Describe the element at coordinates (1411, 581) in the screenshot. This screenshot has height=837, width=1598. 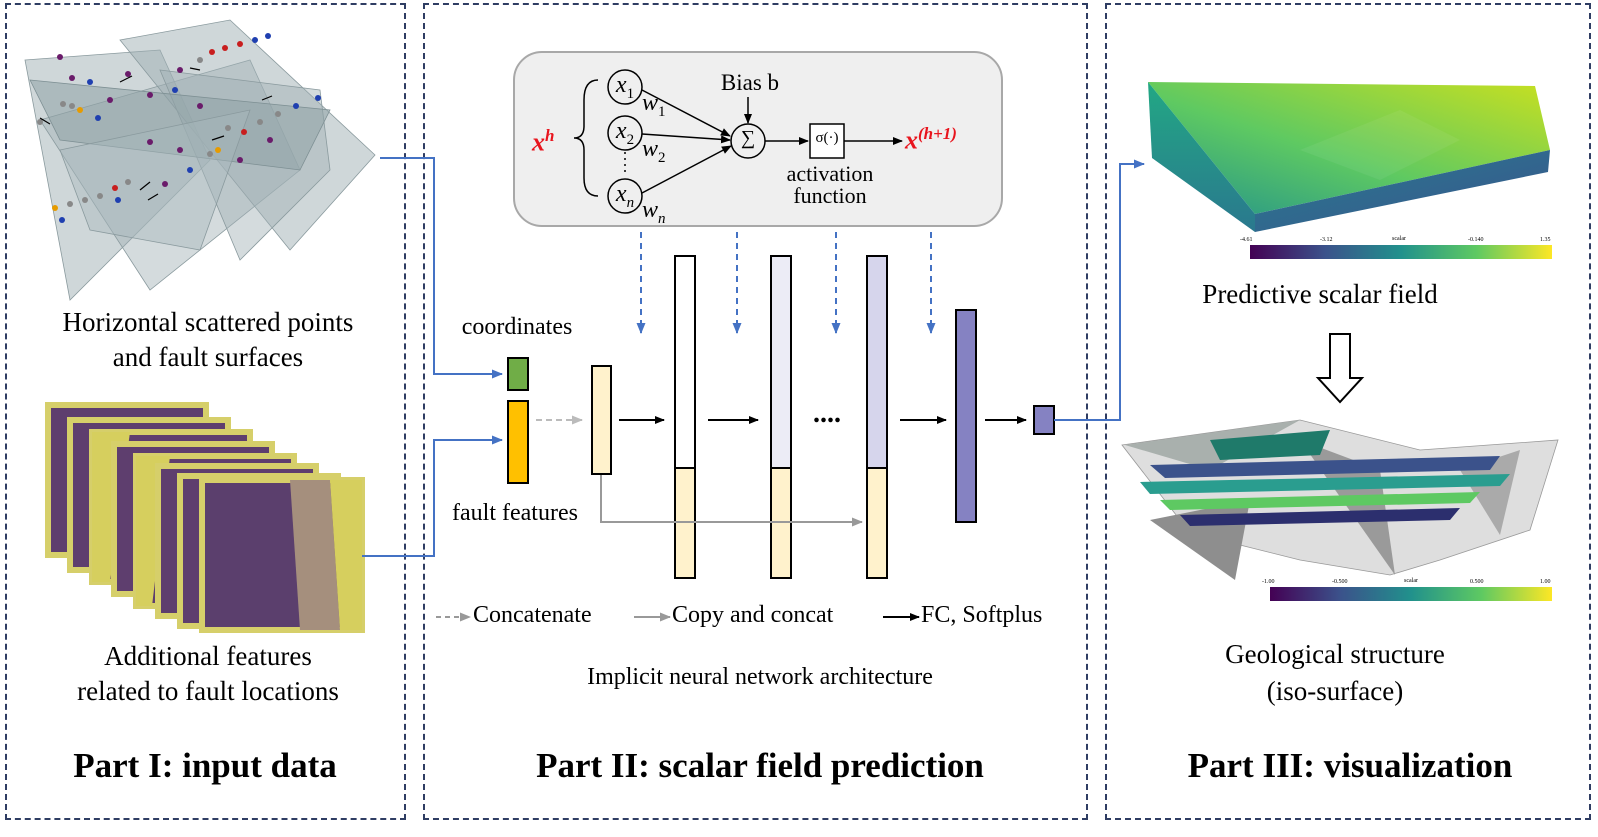
I see `colorbar2-label: scalar` at that location.